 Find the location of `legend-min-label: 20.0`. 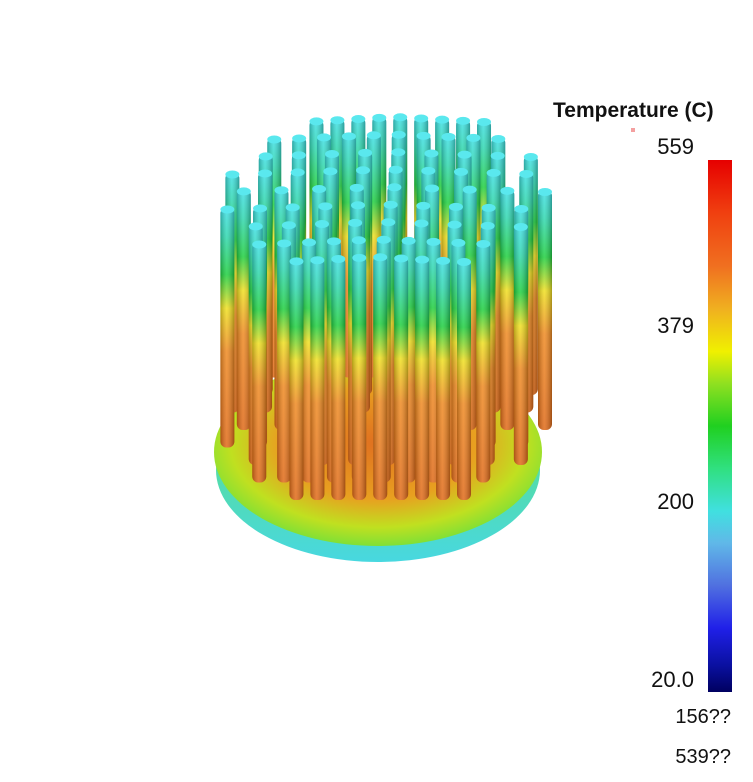

legend-min-label: 20.0 is located at coordinates (672, 679).